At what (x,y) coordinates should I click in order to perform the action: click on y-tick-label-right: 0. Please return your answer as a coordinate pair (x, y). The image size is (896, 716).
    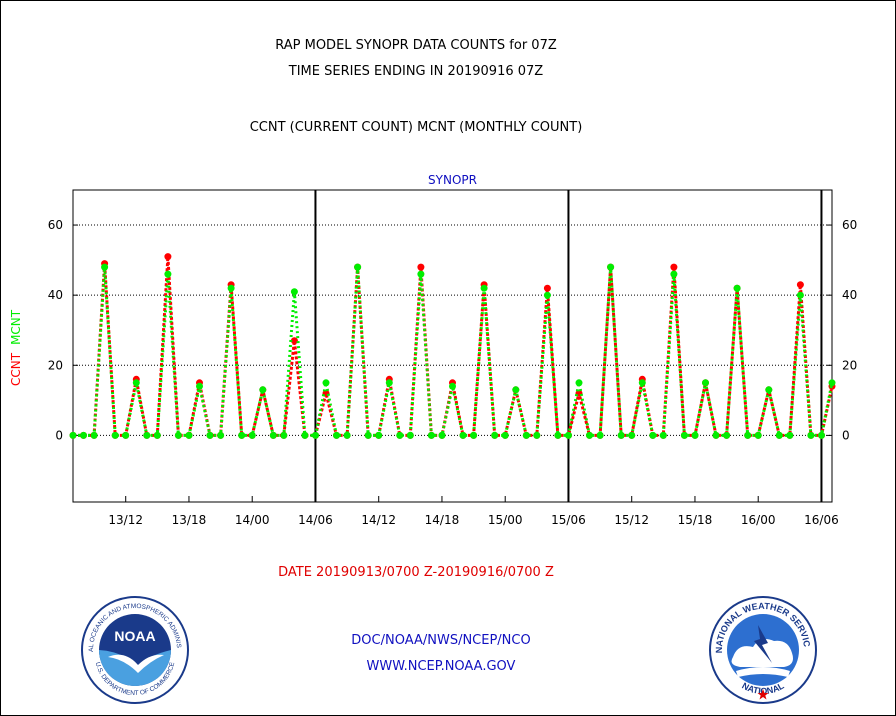
    Looking at the image, I should click on (846, 435).